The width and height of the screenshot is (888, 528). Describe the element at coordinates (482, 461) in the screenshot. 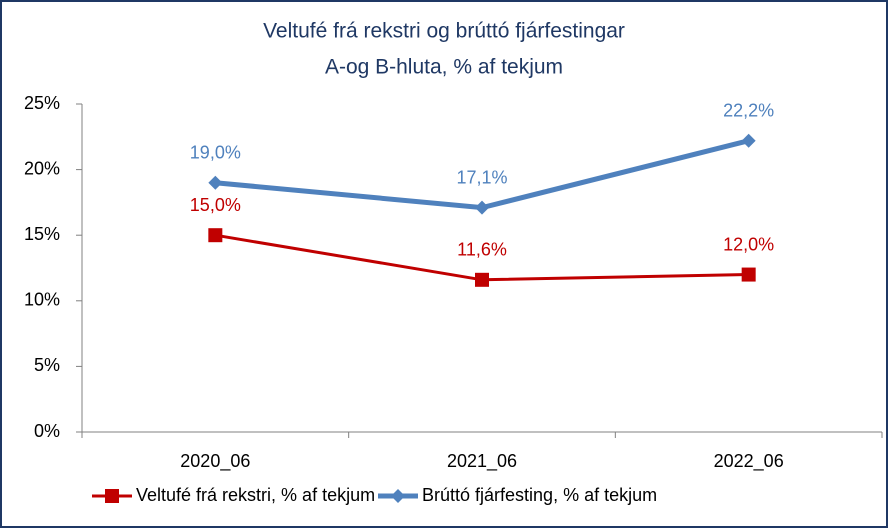

I see `x-tick-label: 2021_06` at that location.